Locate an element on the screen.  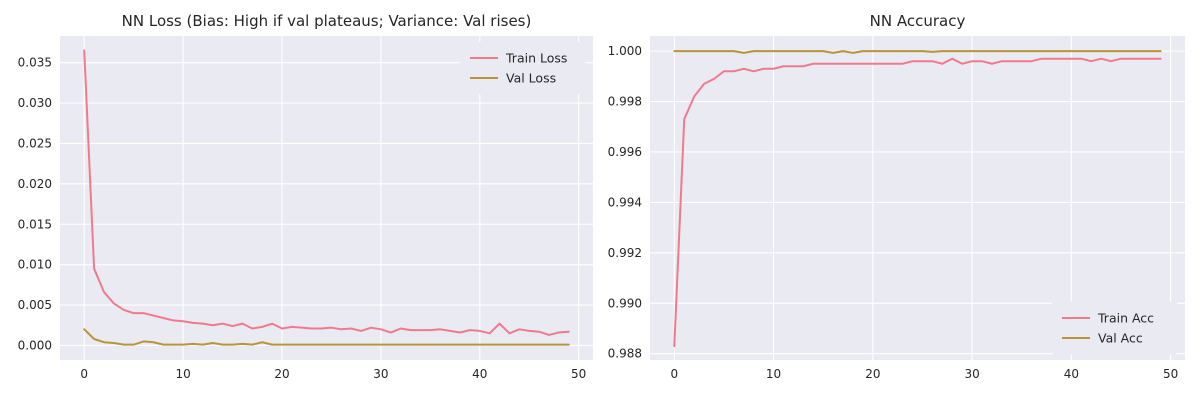
loss-x-tick-label: 0 is located at coordinates (84, 374).